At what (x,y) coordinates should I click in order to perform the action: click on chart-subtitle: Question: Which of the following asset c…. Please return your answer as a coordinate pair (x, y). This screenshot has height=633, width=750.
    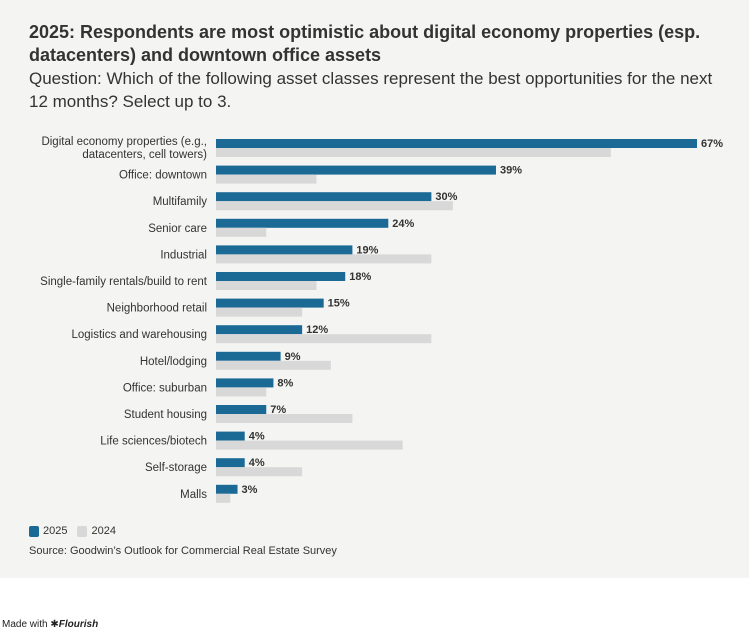
    Looking at the image, I should click on (371, 90).